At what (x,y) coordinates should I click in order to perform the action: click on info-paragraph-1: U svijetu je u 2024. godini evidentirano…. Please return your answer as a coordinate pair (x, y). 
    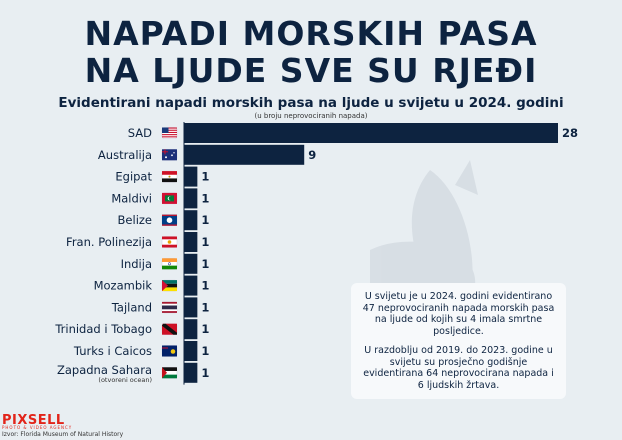
    Looking at the image, I should click on (458, 314).